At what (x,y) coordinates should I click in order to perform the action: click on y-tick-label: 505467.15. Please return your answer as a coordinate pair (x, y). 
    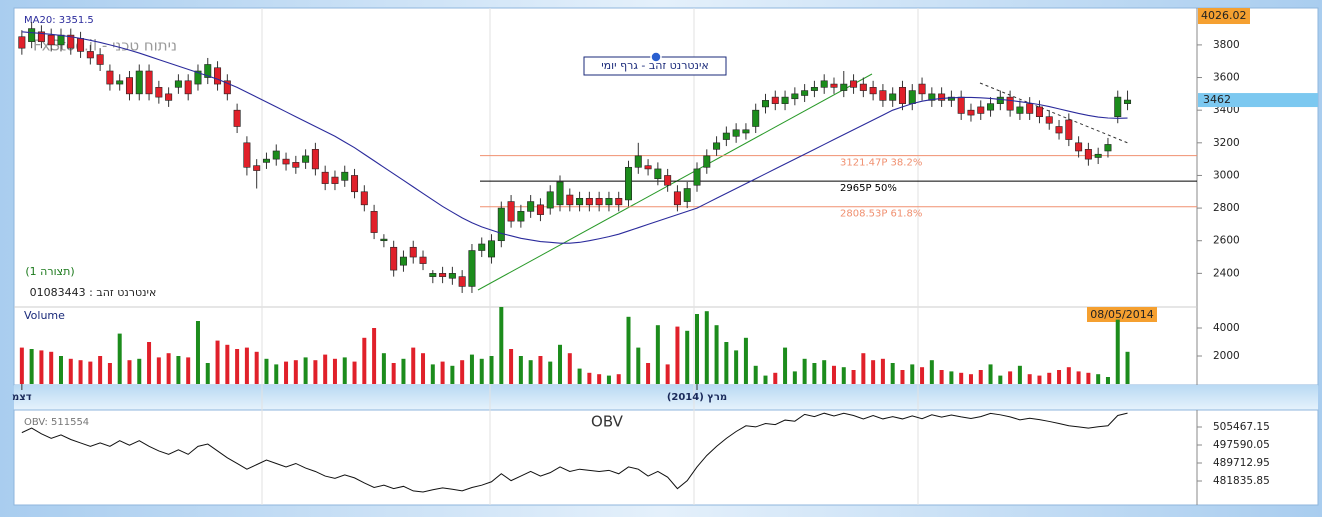
    Looking at the image, I should click on (1241, 427).